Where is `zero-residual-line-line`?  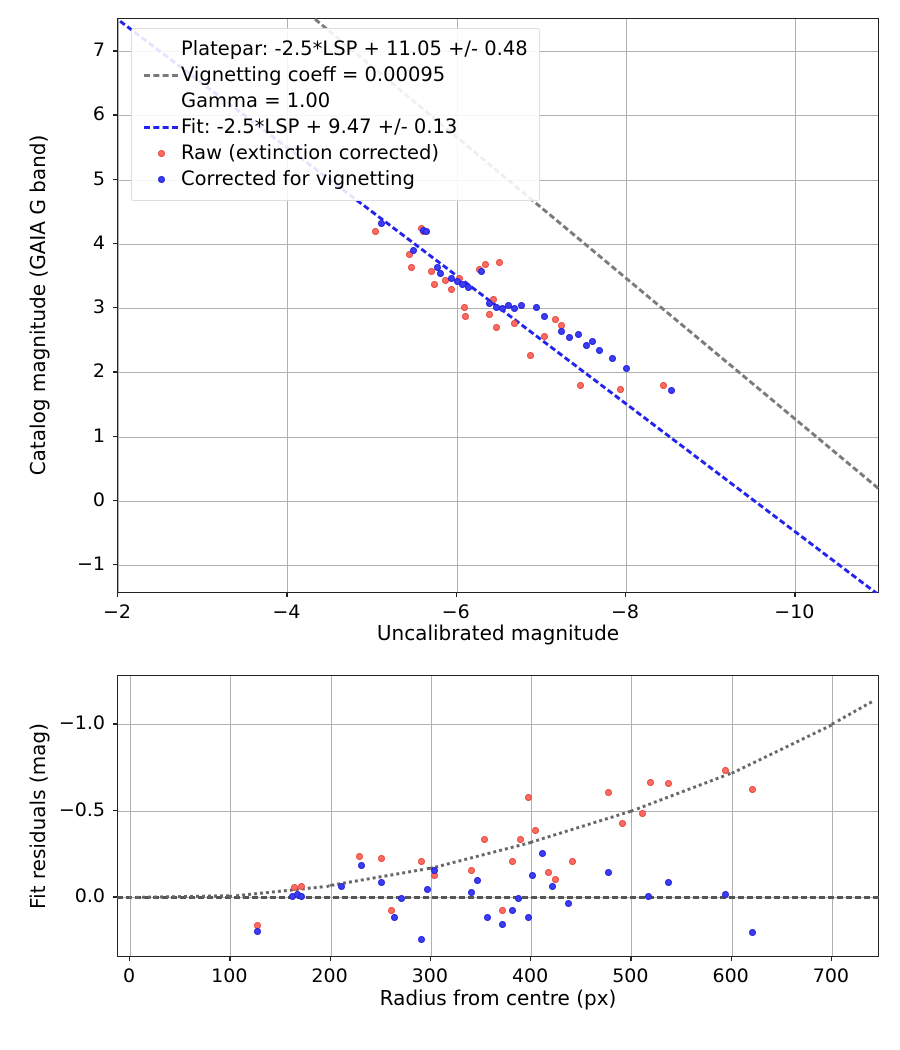 zero-residual-line-line is located at coordinates (498, 898).